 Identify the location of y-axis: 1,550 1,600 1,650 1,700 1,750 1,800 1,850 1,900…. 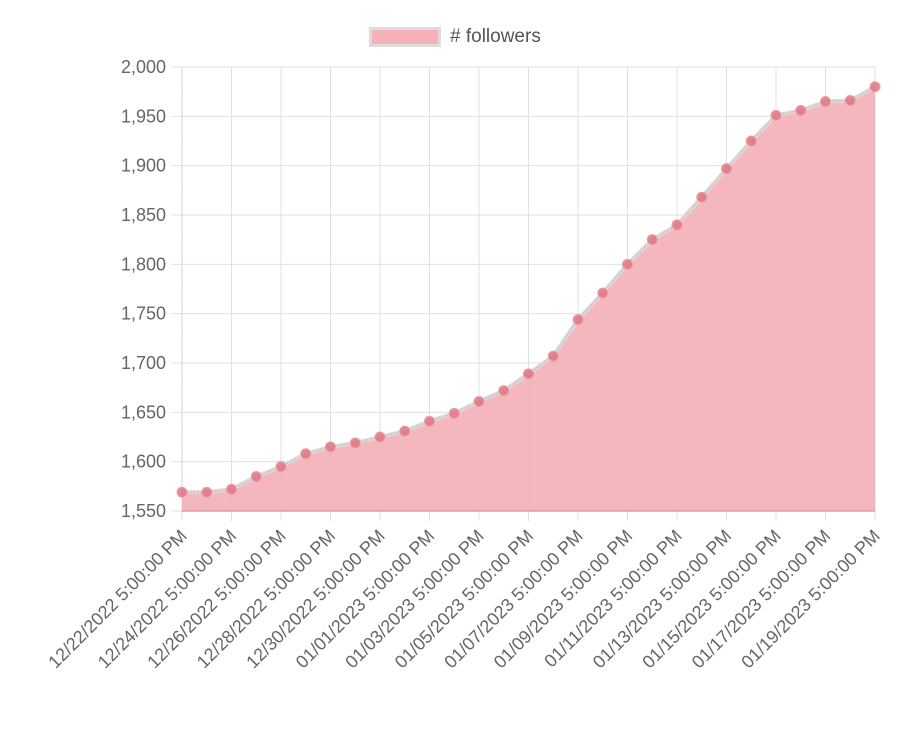
(143, 289).